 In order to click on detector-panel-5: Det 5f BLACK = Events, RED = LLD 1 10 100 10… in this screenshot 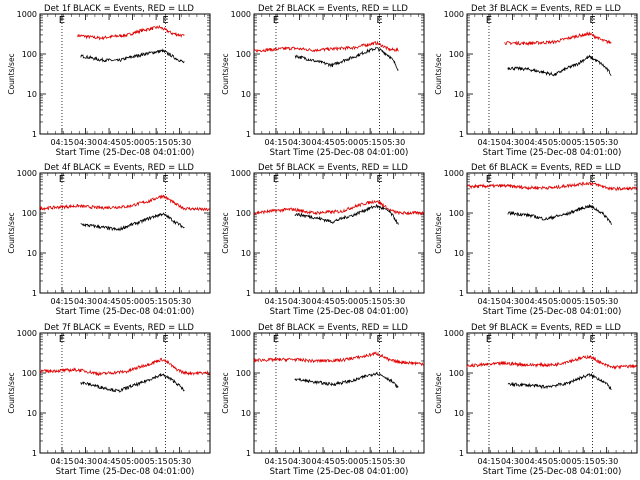, I will do `click(323, 240)`.